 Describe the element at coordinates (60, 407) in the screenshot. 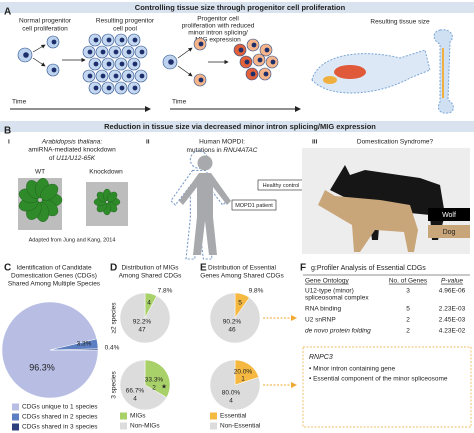

I see `legend-label: CDGs unique to 1 species` at that location.